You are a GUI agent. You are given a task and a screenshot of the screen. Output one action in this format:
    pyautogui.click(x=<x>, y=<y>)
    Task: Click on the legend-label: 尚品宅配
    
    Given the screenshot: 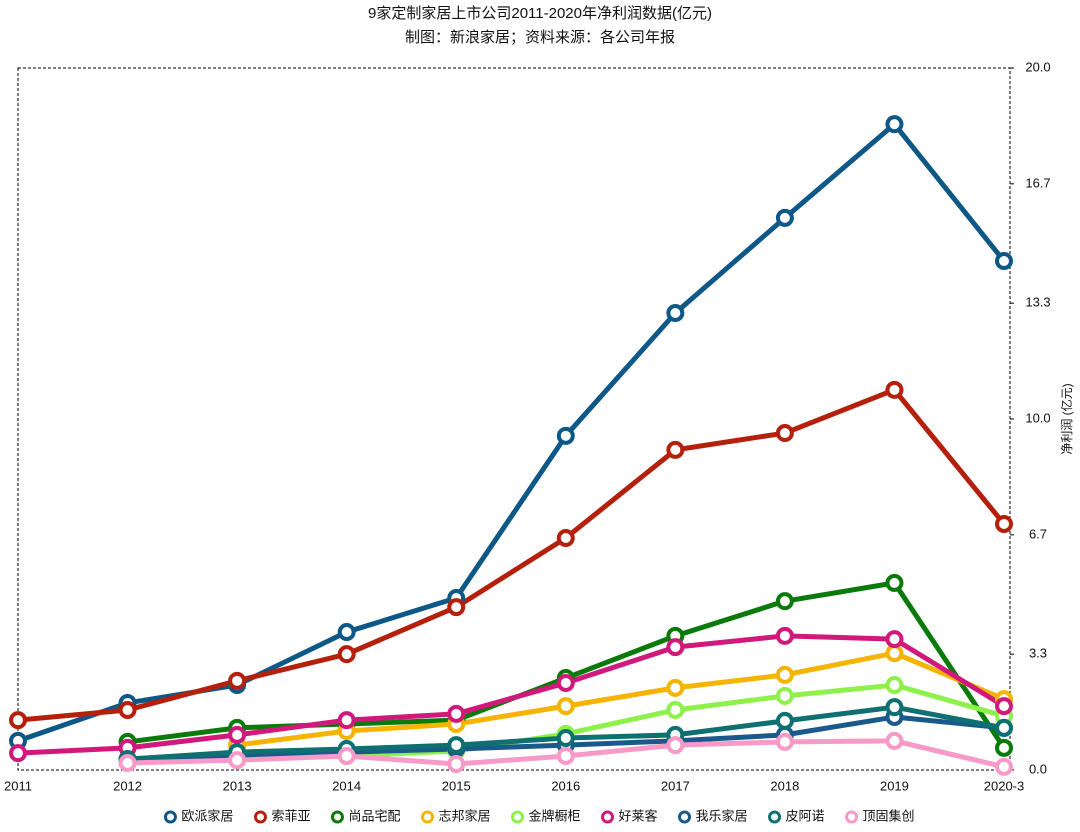 What is the action you would take?
    pyautogui.click(x=374, y=815)
    